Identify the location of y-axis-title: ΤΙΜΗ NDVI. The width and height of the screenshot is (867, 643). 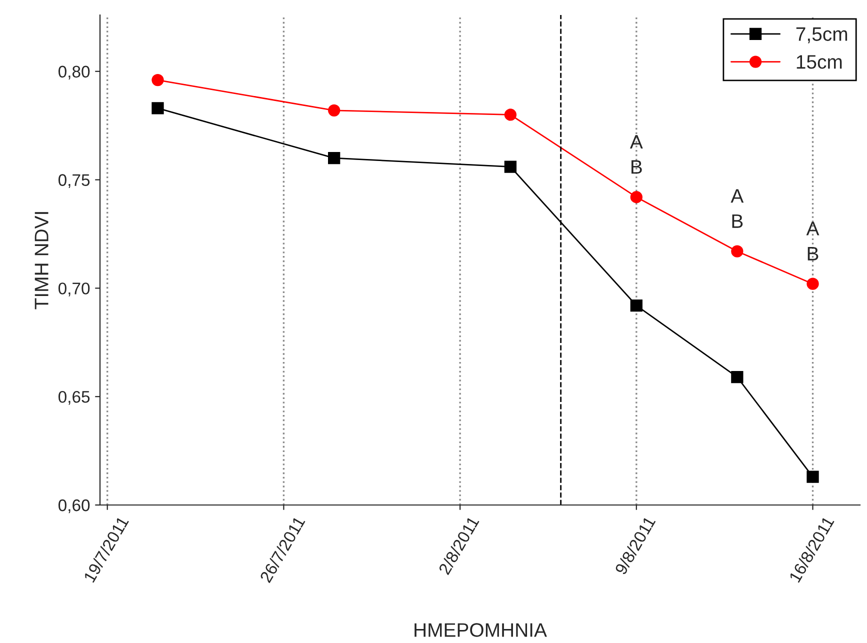
(41, 261).